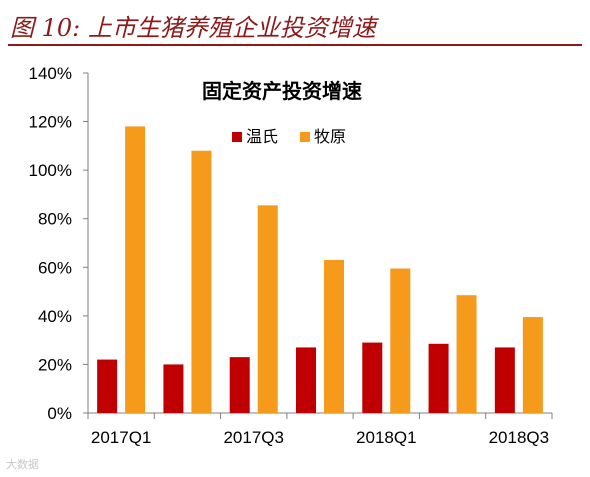  Describe the element at coordinates (173, 388) in the screenshot. I see `bar-wens-2017Q2` at that location.